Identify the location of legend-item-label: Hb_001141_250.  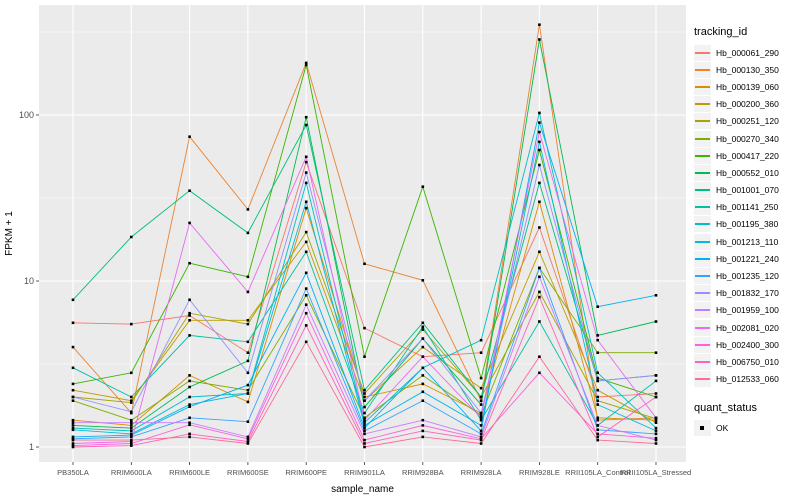
(747, 207).